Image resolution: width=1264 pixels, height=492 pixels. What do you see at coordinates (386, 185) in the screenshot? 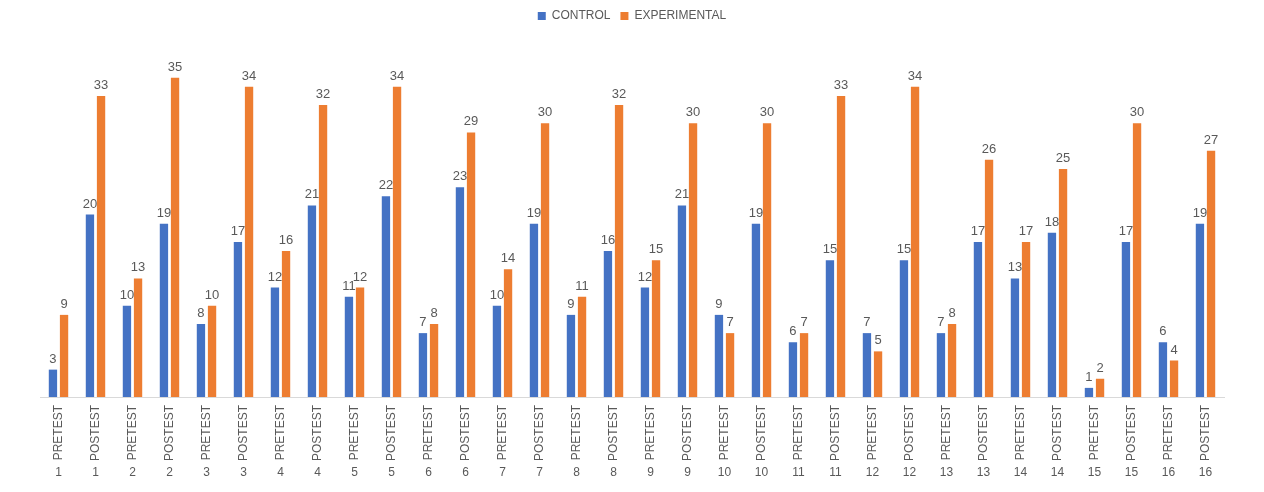
I see `data-label: 22` at bounding box center [386, 185].